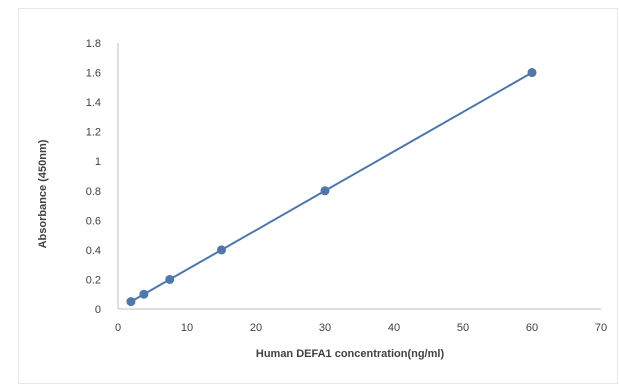 The height and width of the screenshot is (385, 619). I want to click on x-tick-label: 30, so click(325, 328).